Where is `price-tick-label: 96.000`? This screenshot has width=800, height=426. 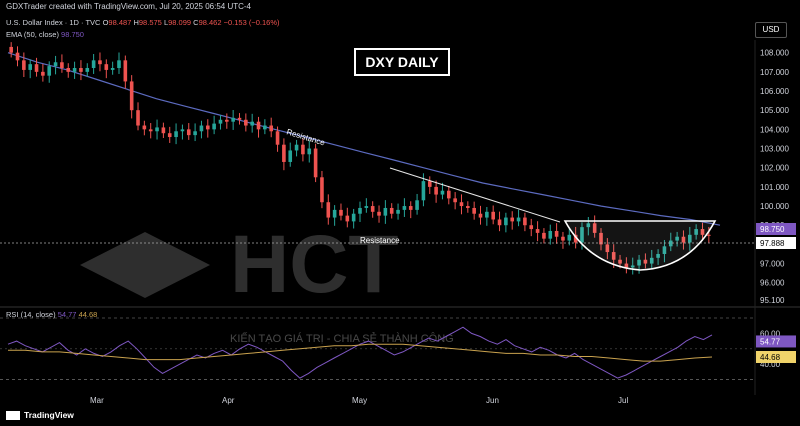 price-tick-label: 96.000 is located at coordinates (772, 283).